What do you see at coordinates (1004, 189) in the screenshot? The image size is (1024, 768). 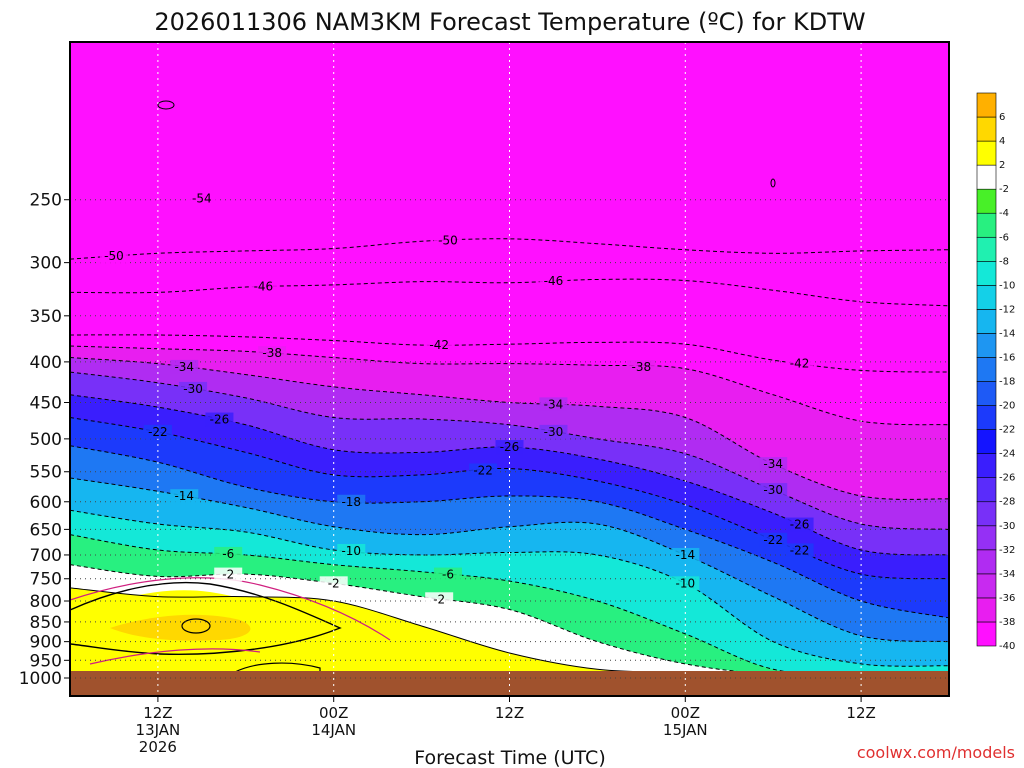 I see `colorbar-label: -2` at bounding box center [1004, 189].